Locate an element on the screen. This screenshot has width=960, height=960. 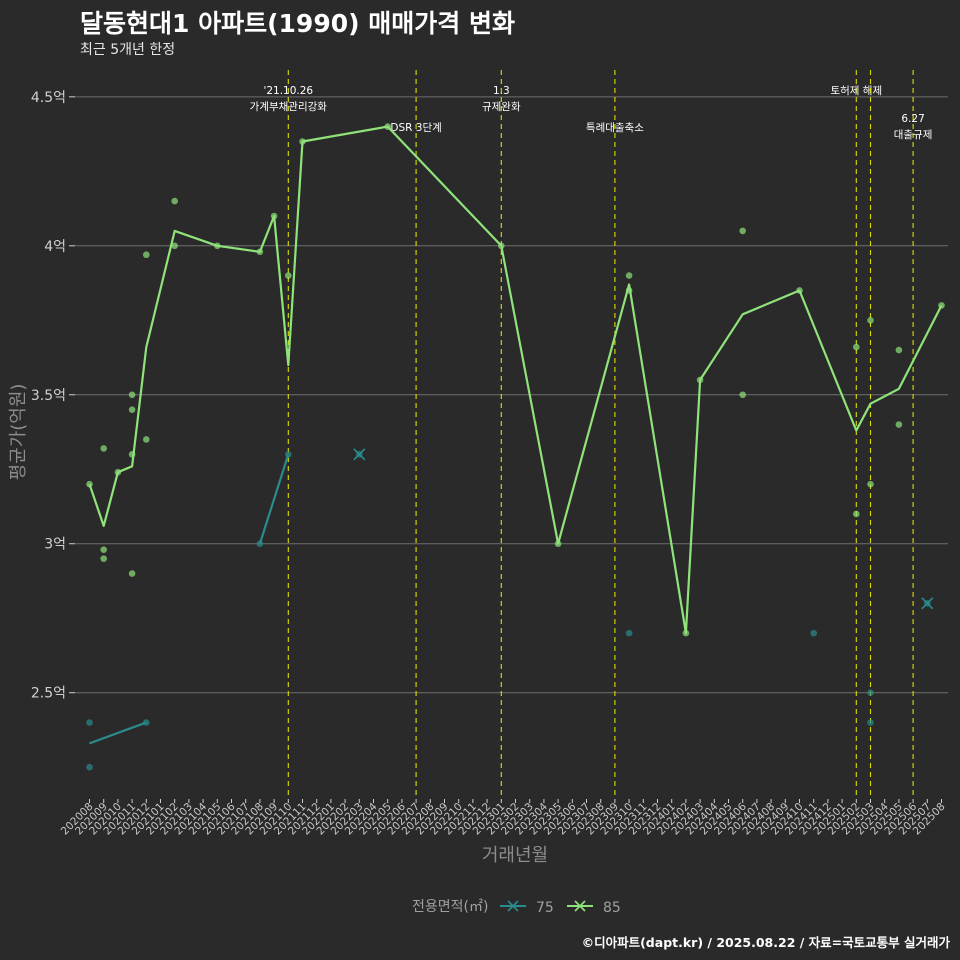
legend-title: 전용면적(㎡) is located at coordinates (450, 907).